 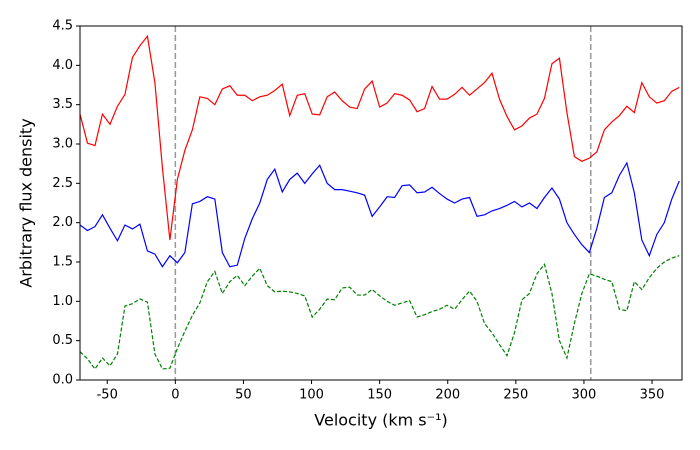 I want to click on x-tick-label: 150, so click(x=379, y=395).